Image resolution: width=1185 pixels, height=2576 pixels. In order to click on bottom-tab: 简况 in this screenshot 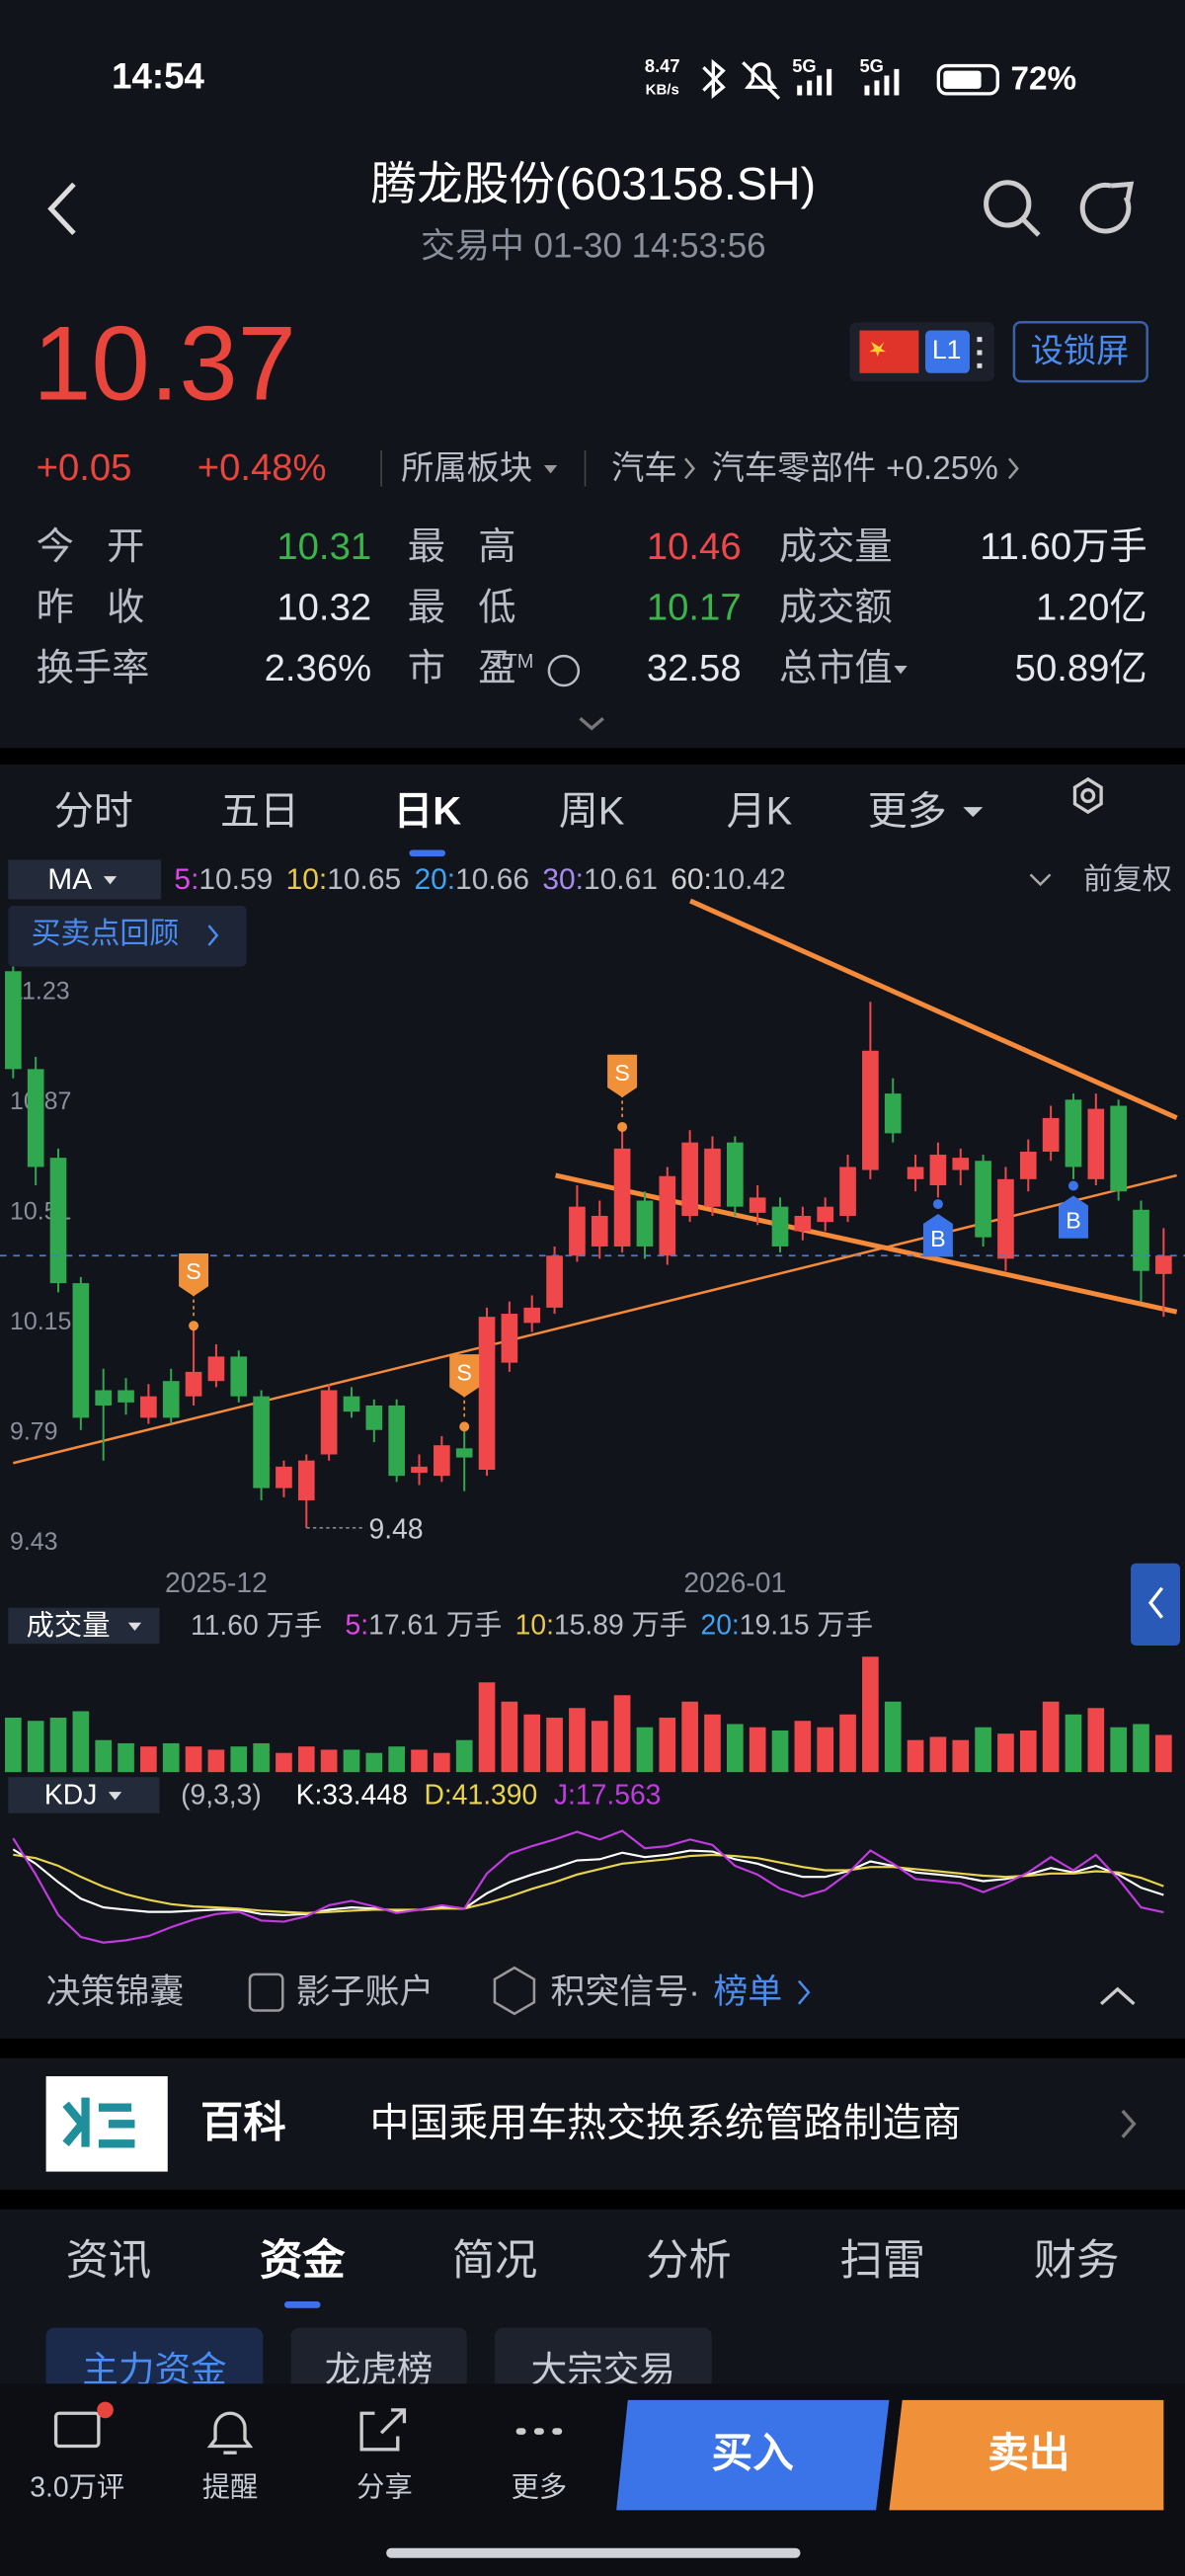, I will do `click(495, 2261)`.